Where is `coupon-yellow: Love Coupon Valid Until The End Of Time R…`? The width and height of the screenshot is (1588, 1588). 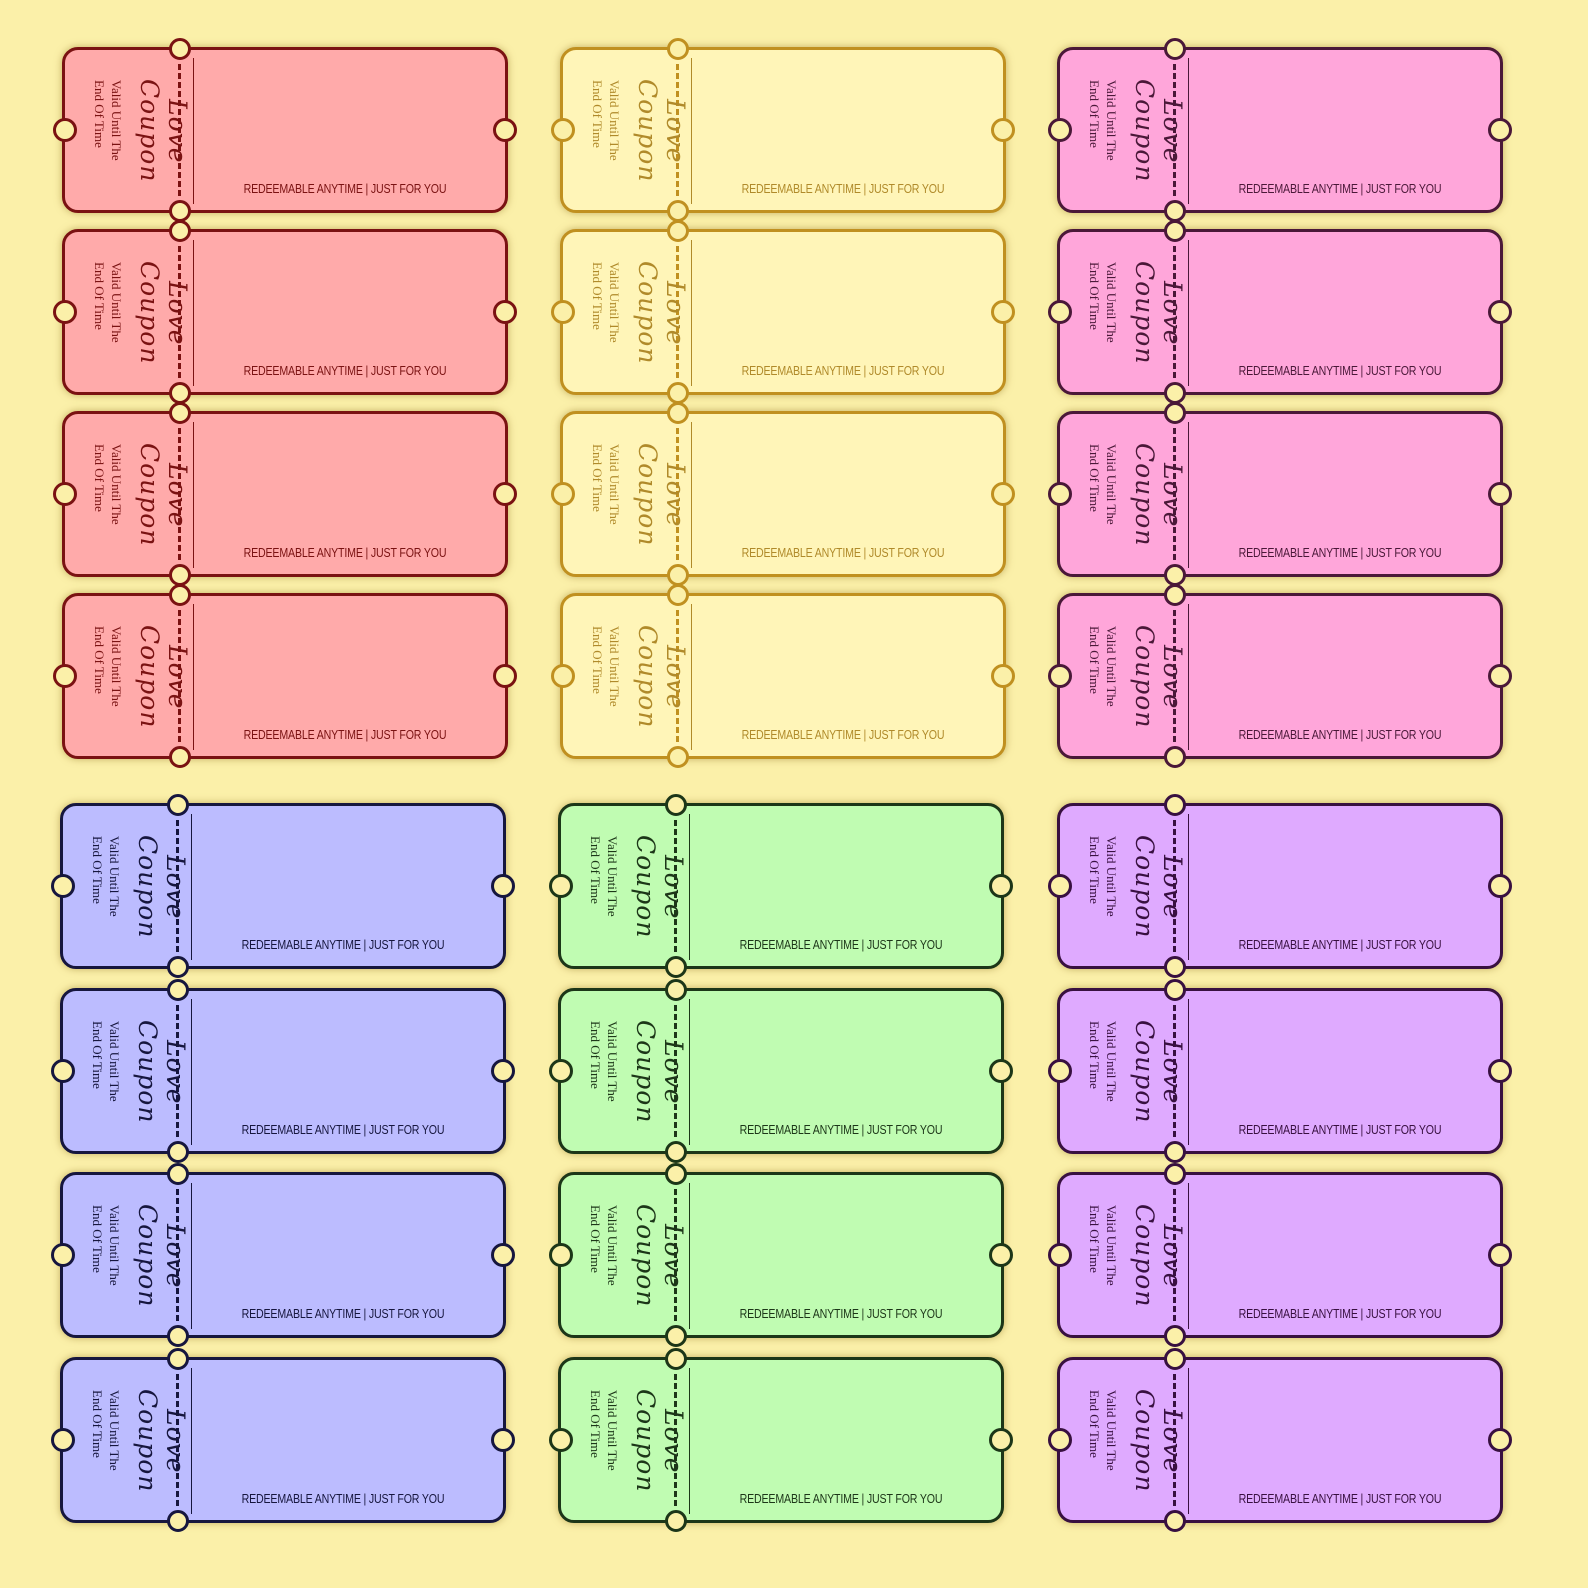 coupon-yellow: Love Coupon Valid Until The End Of Time R… is located at coordinates (783, 312).